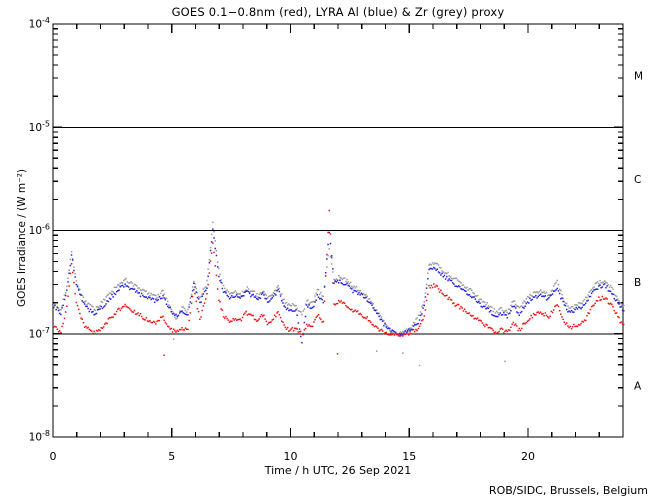 Image resolution: width=650 pixels, height=500 pixels. What do you see at coordinates (39, 333) in the screenshot?
I see `y-tick-label-1e-7: 10⁻⁷` at bounding box center [39, 333].